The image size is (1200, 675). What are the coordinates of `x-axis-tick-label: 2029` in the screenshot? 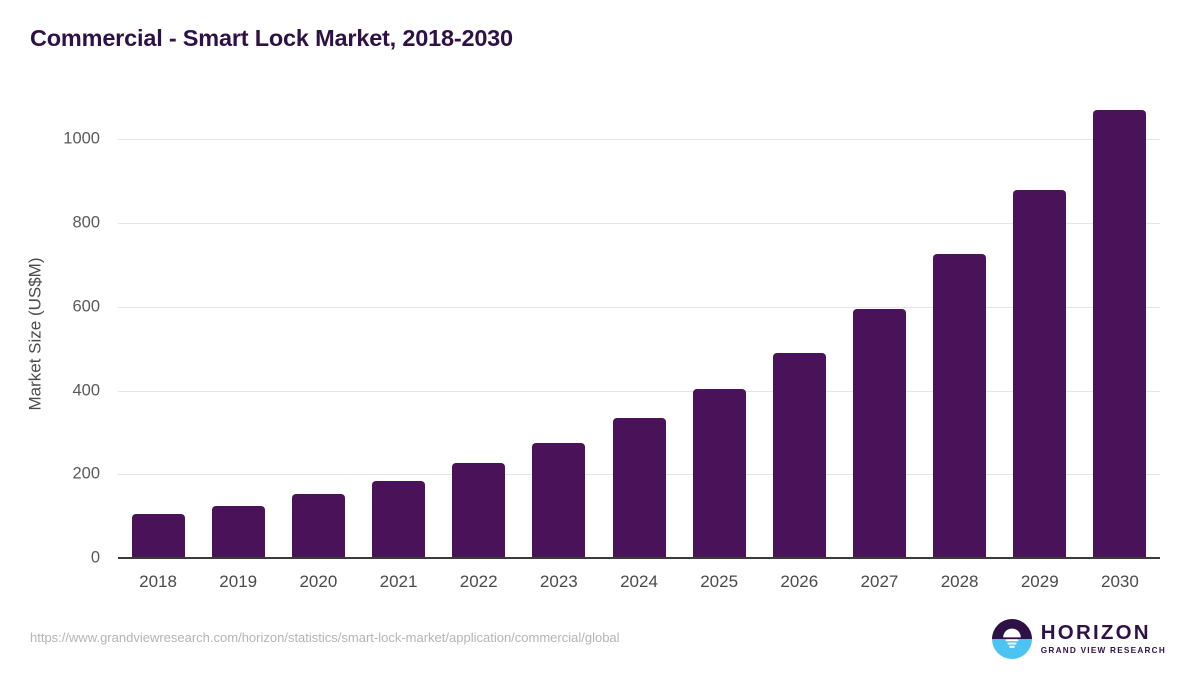 It's located at (1039, 581).